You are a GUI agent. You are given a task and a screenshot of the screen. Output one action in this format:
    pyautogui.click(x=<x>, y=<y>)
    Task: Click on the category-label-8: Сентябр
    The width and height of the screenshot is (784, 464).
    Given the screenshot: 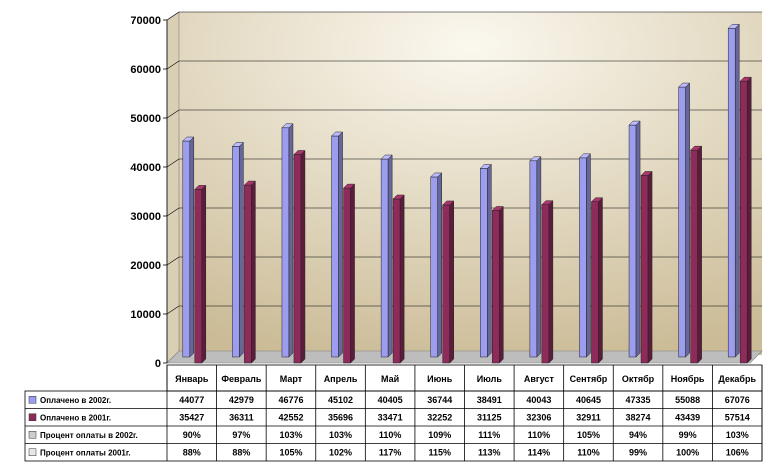 What is the action you would take?
    pyautogui.click(x=589, y=379)
    